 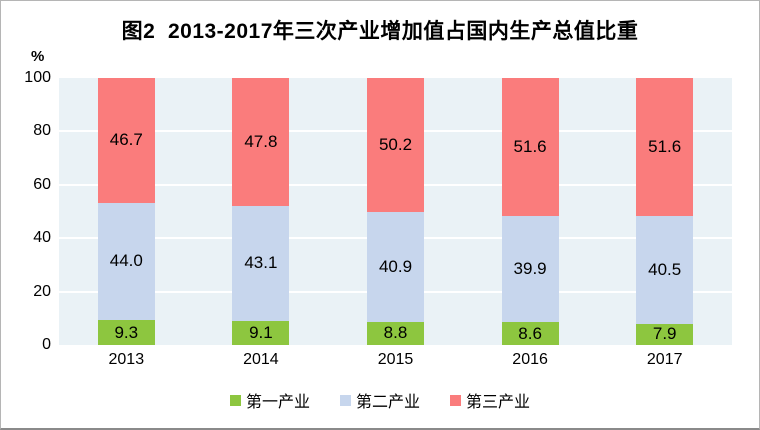 I want to click on bar-segment: 7.9, so click(x=665, y=334).